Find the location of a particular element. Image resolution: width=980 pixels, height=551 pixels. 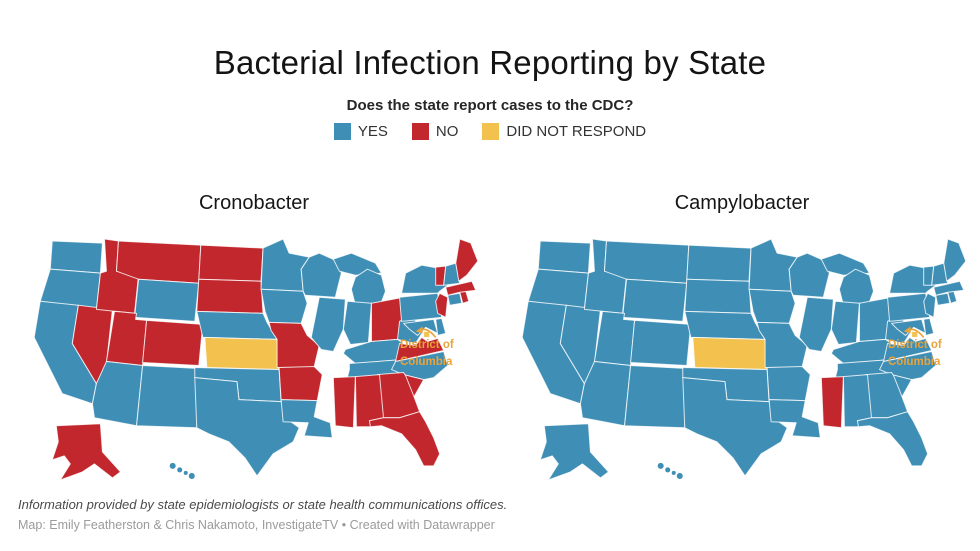

legend-item-no: NO is located at coordinates (435, 131).